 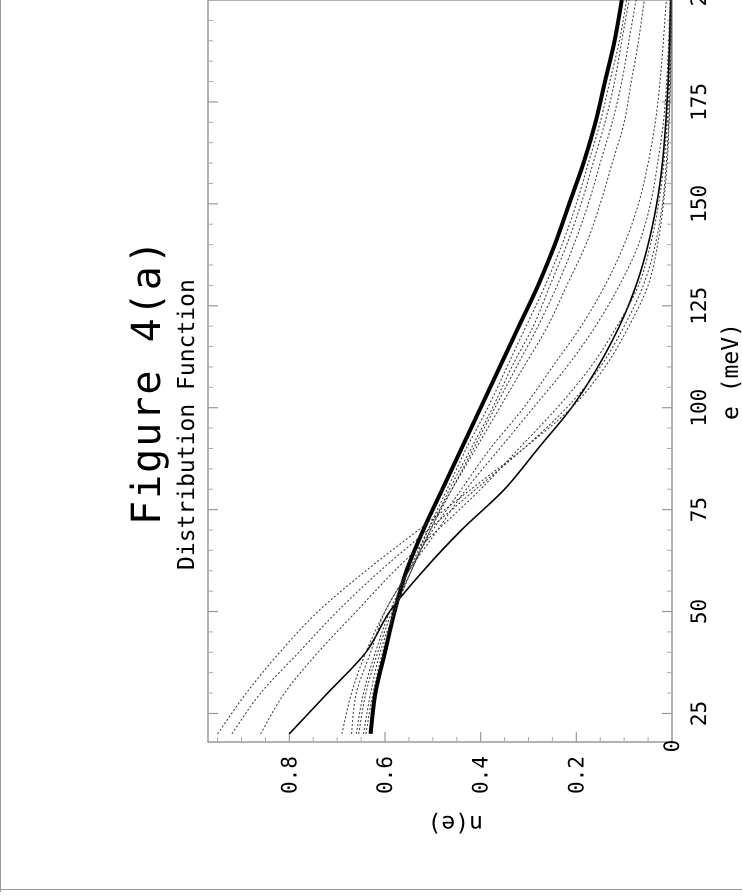 I want to click on y-tick-label: 0.2, so click(x=576, y=775).